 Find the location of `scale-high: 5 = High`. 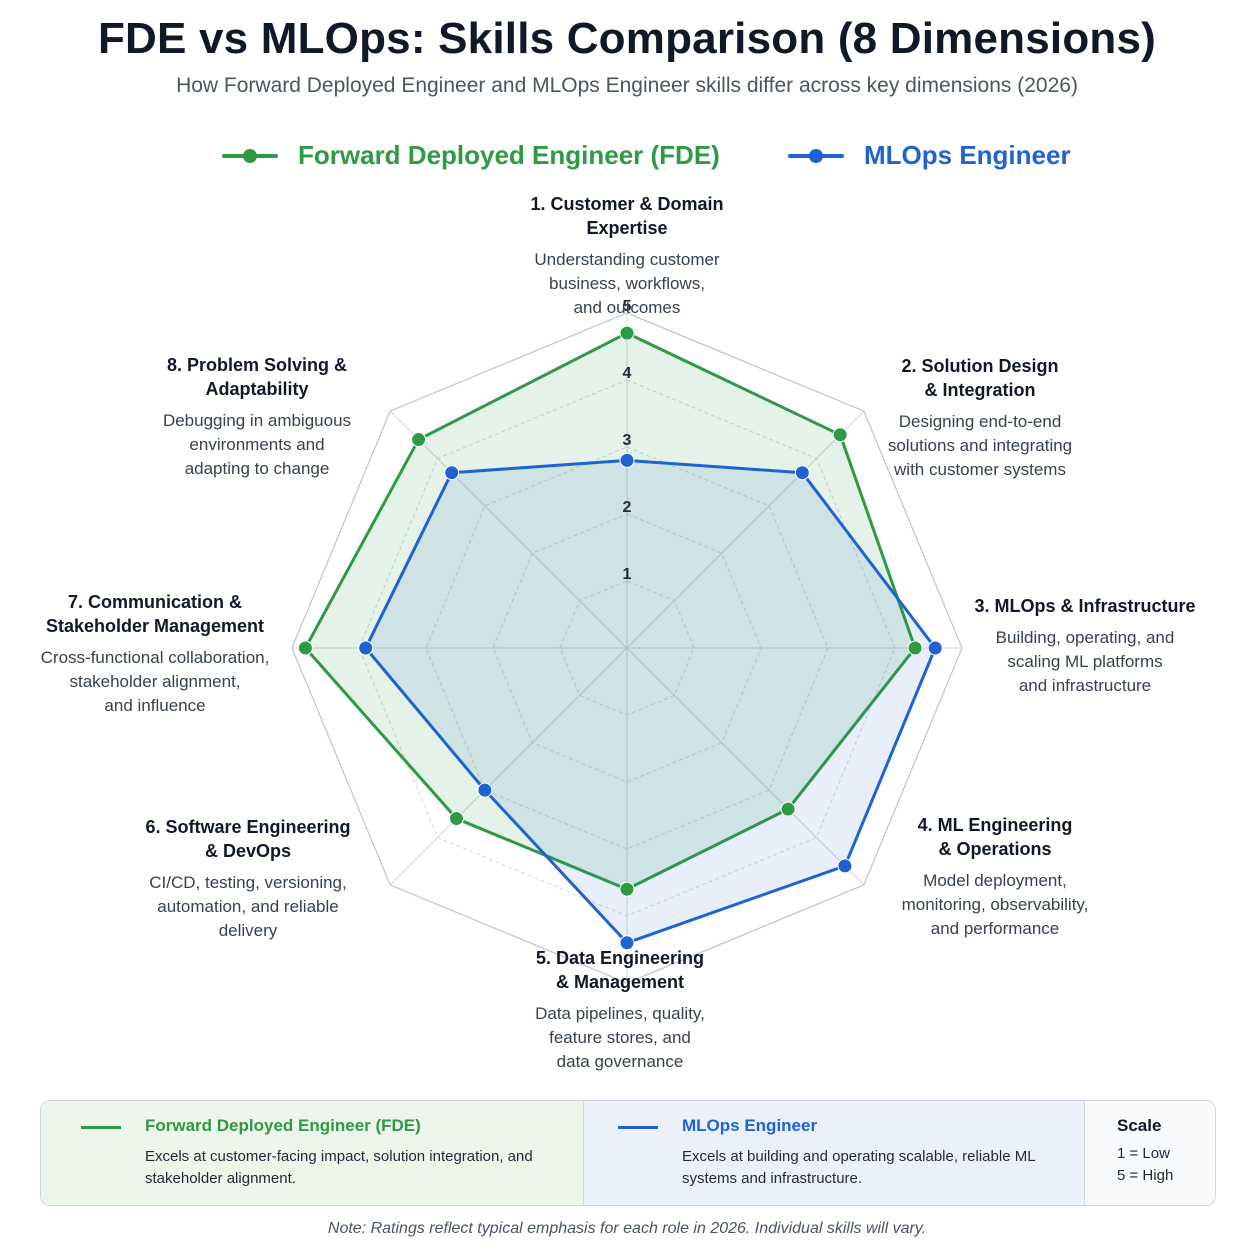

scale-high: 5 = High is located at coordinates (1145, 1175).